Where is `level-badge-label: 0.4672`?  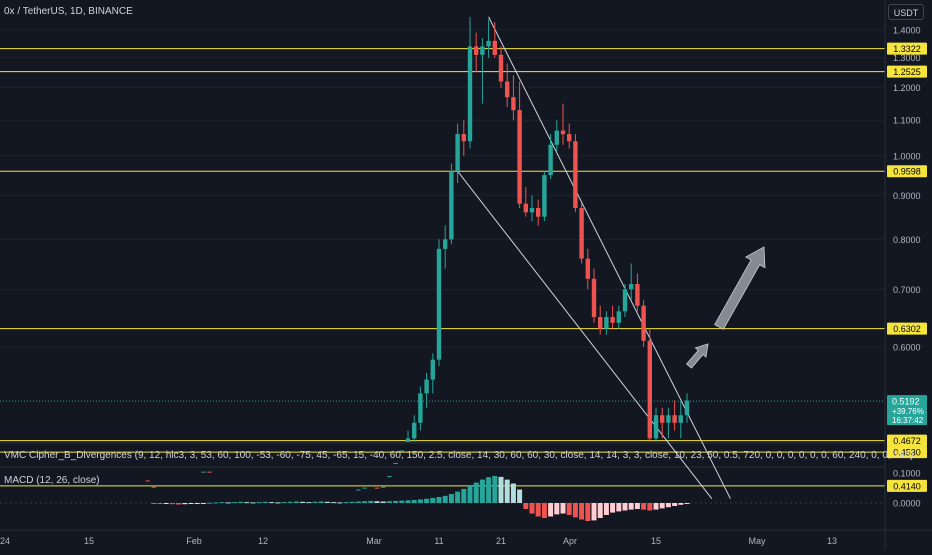 level-badge-label: 0.4672 is located at coordinates (907, 441).